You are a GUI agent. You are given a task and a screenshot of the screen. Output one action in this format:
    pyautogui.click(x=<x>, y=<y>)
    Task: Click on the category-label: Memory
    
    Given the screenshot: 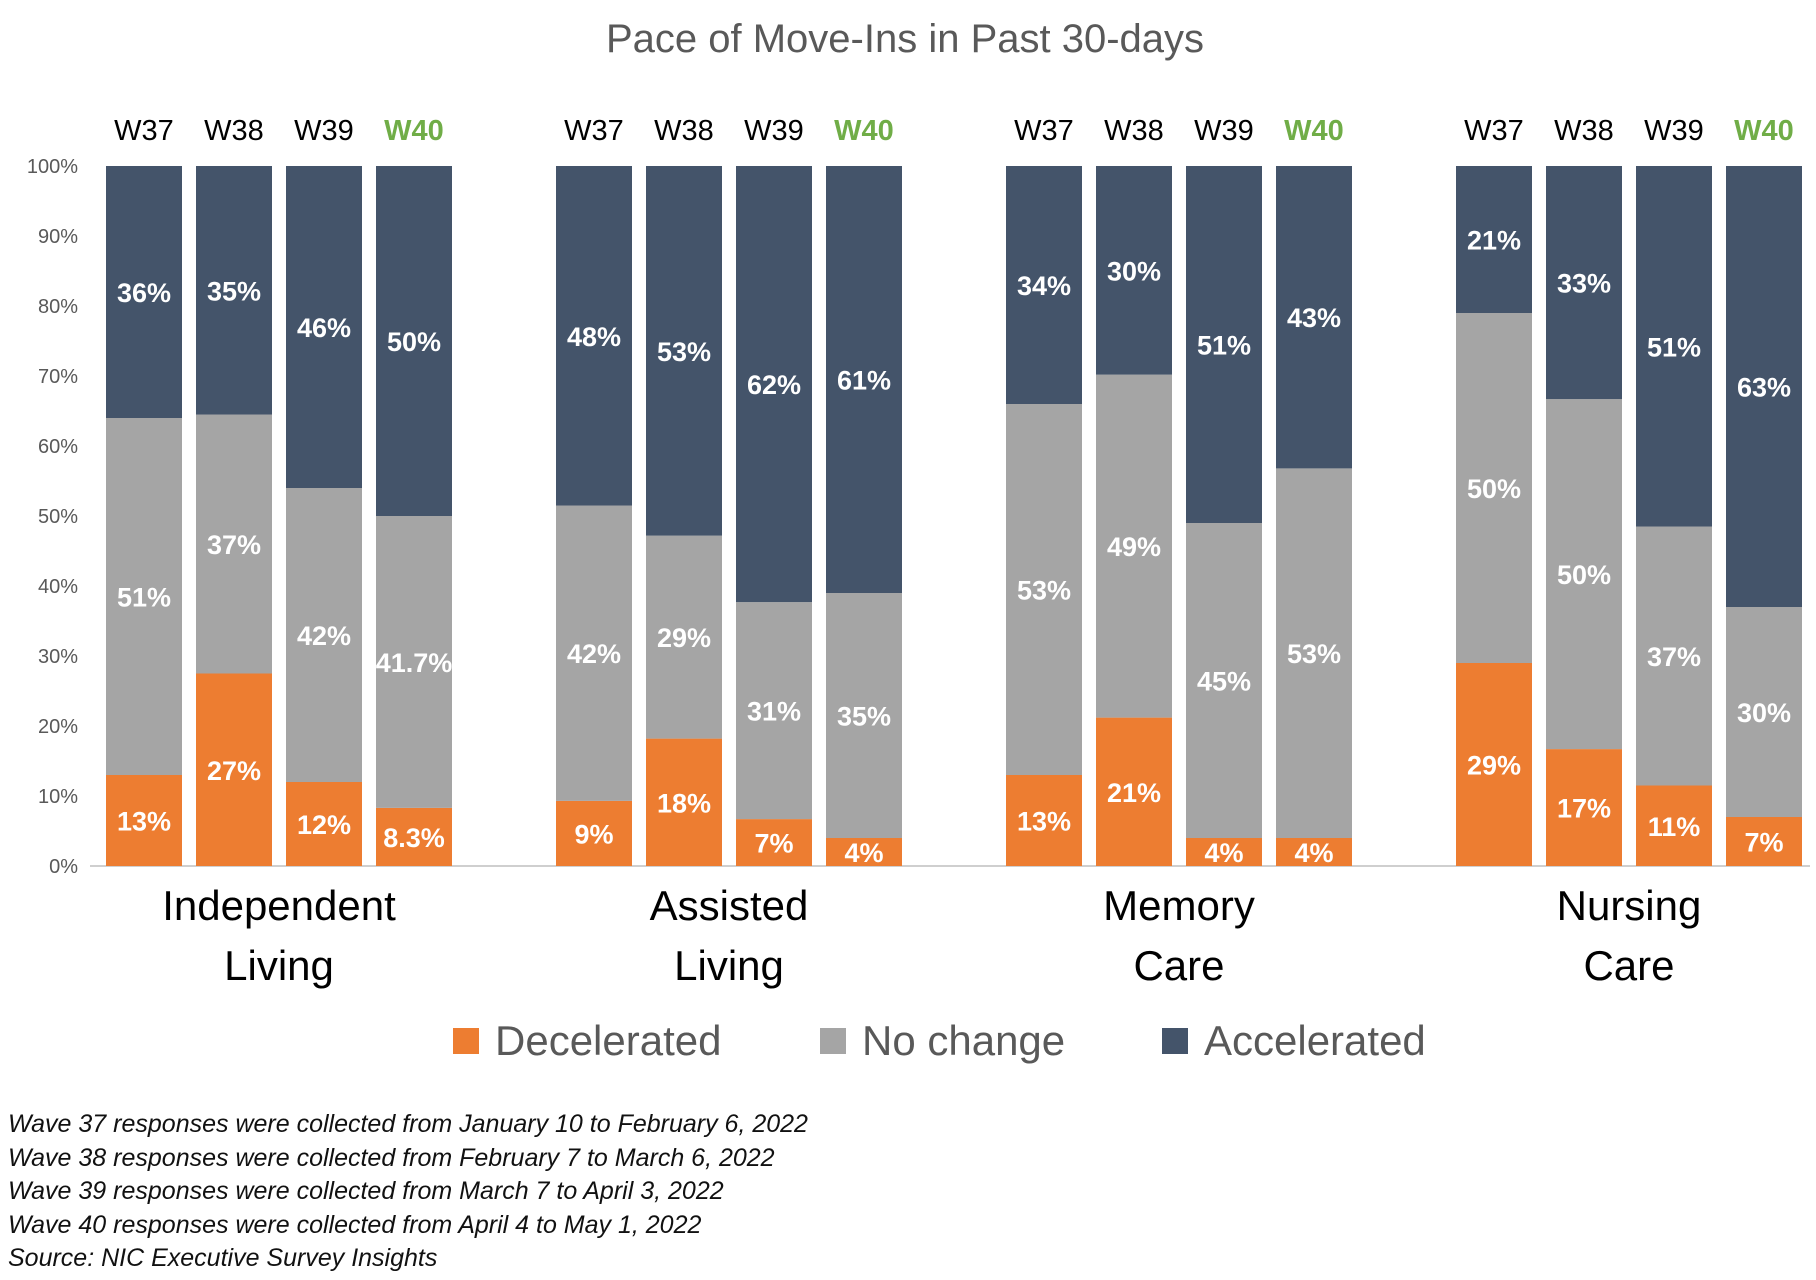 What is the action you would take?
    pyautogui.click(x=1179, y=905)
    